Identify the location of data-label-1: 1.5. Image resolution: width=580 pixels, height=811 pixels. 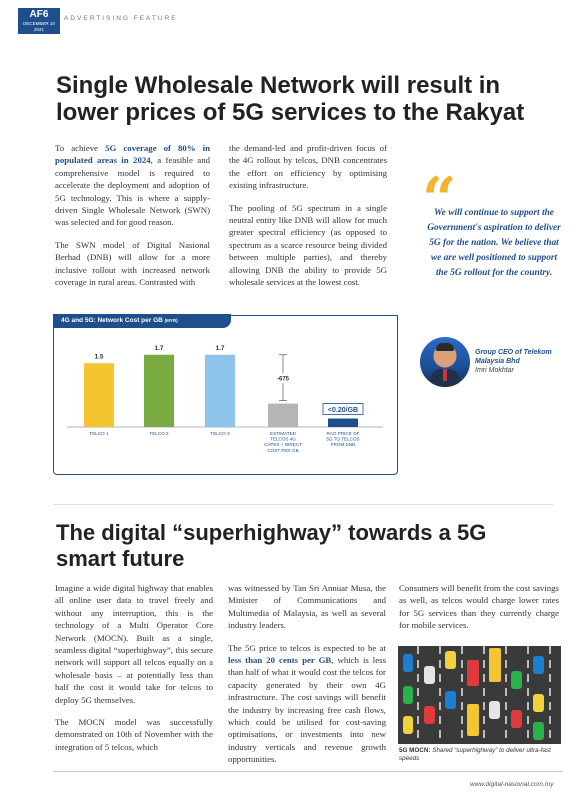
(98, 356).